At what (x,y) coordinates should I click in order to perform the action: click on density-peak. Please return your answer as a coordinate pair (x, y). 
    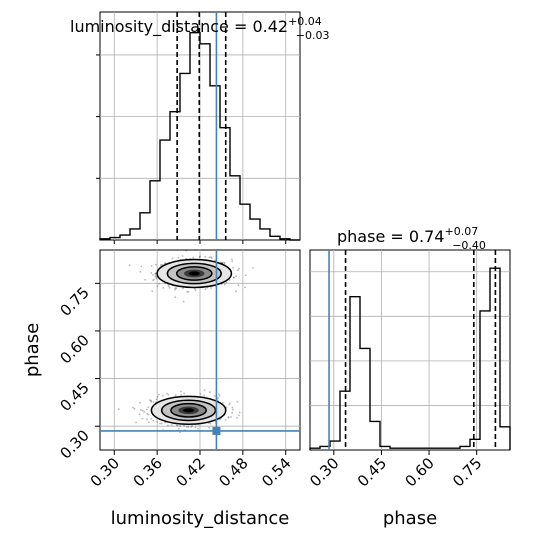
    Looking at the image, I should click on (189, 410).